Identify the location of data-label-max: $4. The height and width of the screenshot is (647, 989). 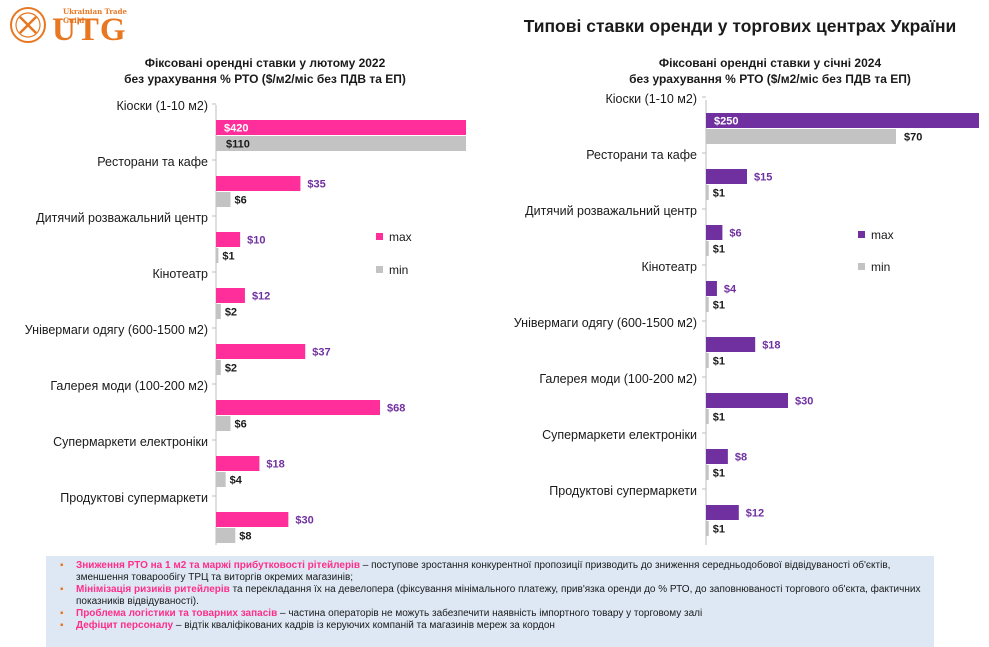
(730, 290).